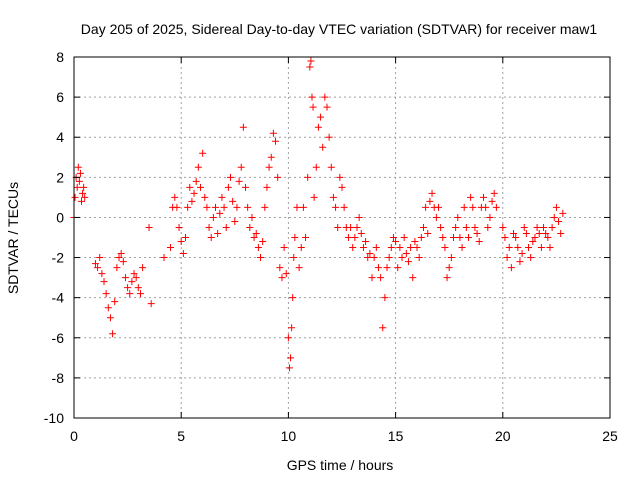 This screenshot has width=640, height=480. I want to click on y-tick-label: 2, so click(60, 177).